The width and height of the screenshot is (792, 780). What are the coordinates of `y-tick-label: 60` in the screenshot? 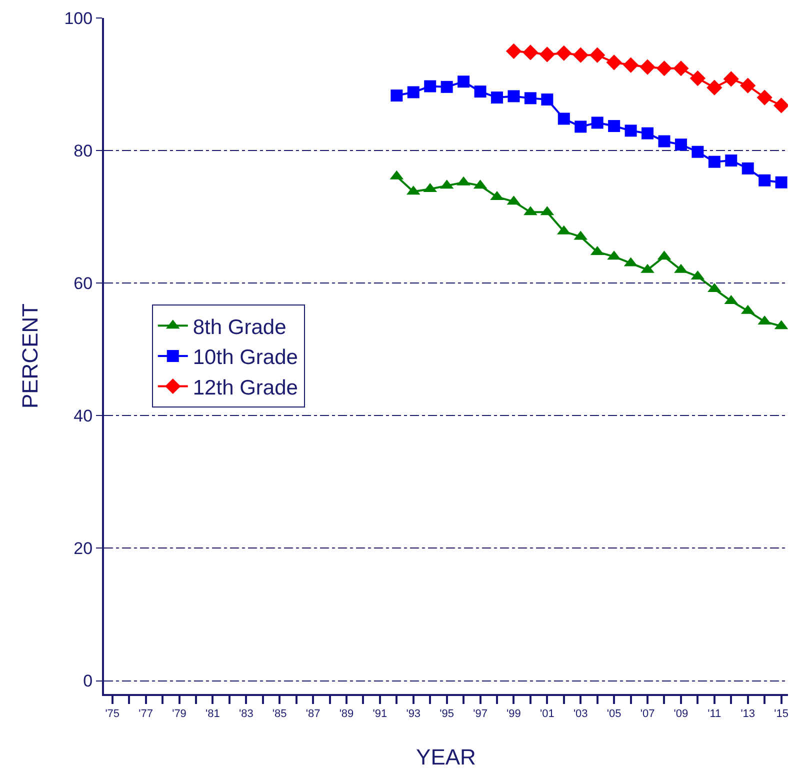 It's located at (83, 284).